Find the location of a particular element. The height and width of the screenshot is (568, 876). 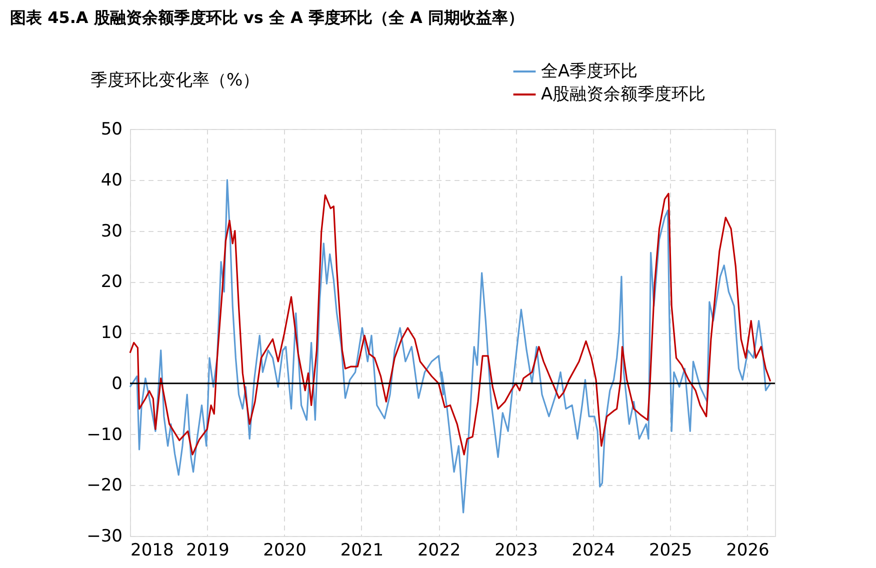

x-tick-label: 2022 is located at coordinates (439, 550).